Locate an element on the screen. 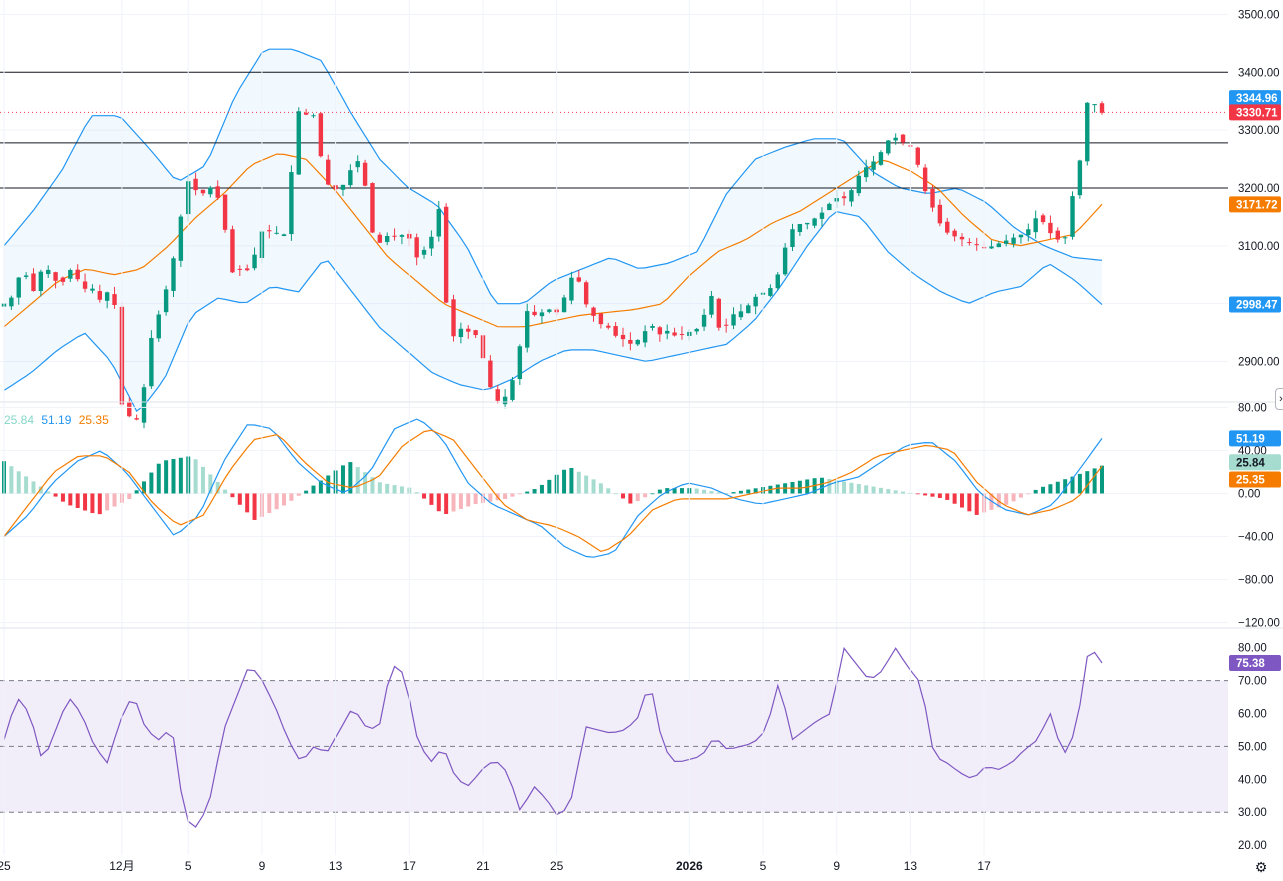 This screenshot has width=1283, height=881. price-tick-label: 3300.00 is located at coordinates (1259, 131).